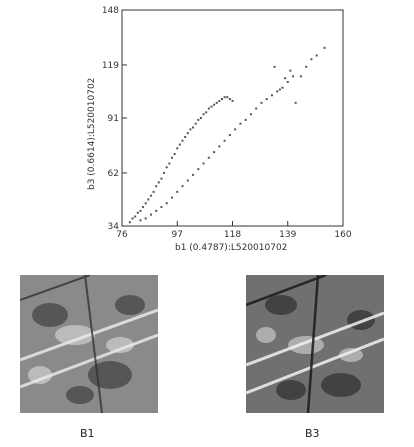 This screenshot has height=447, width=414. I want to click on y-axis-label: b3 (0.6614):L520010702, so click(92, 134).